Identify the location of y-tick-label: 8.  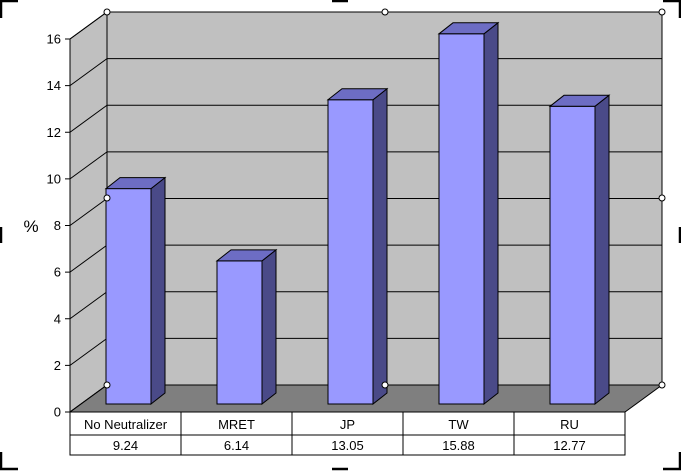
(57, 225).